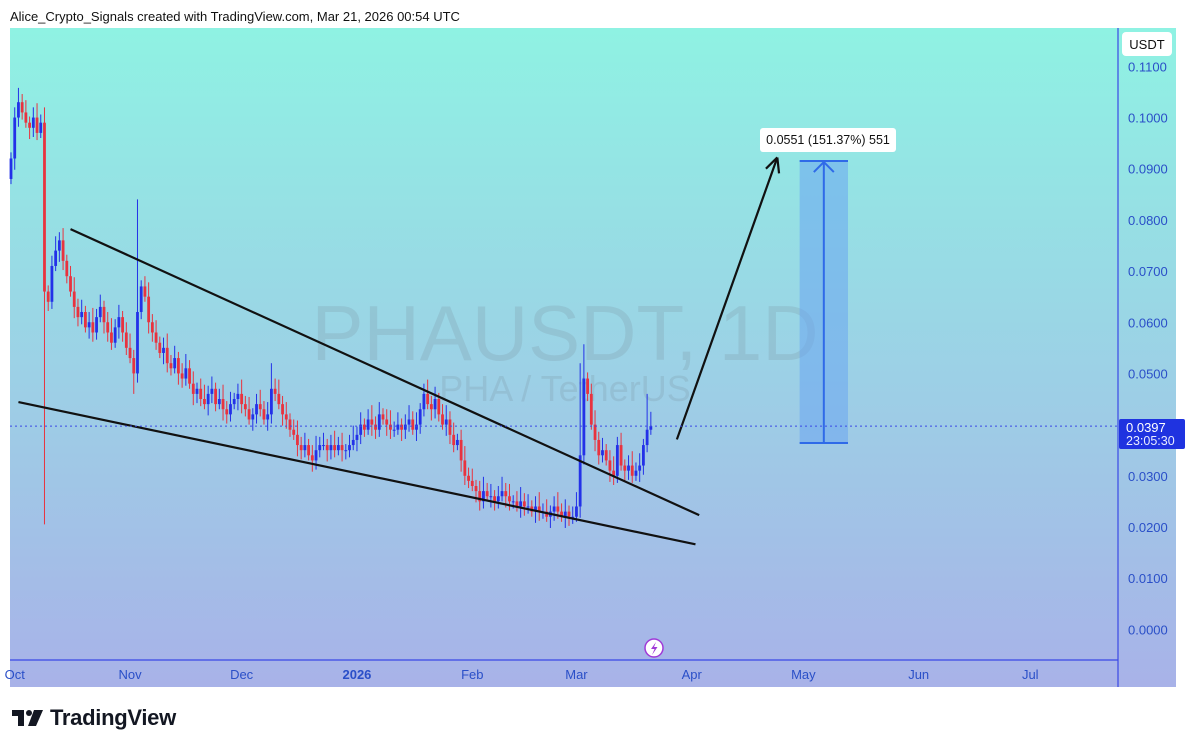 The height and width of the screenshot is (747, 1200). What do you see at coordinates (803, 674) in the screenshot?
I see `time-tick-label: May` at bounding box center [803, 674].